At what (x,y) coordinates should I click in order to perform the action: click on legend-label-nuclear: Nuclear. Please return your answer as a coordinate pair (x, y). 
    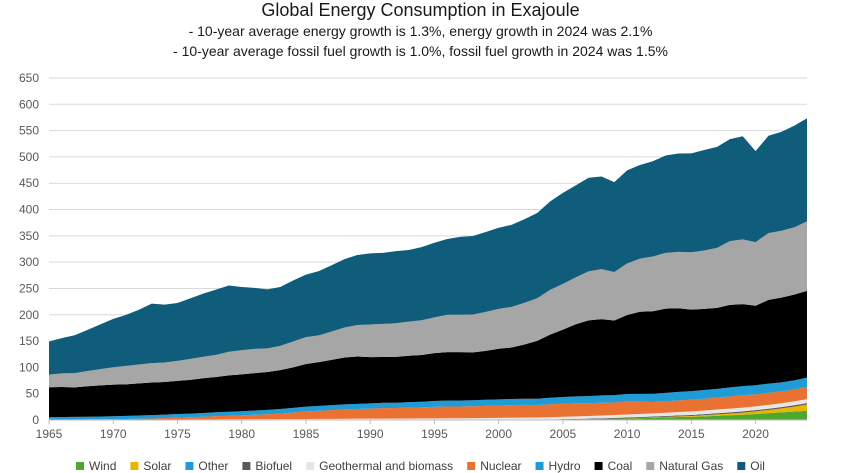
    Looking at the image, I should click on (500, 466).